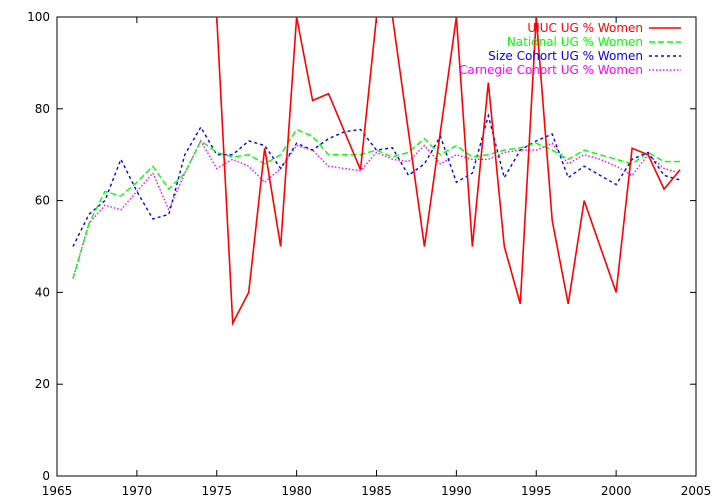 Image resolution: width=720 pixels, height=504 pixels. I want to click on legend-label: UIUC UG % Women, so click(585, 28).